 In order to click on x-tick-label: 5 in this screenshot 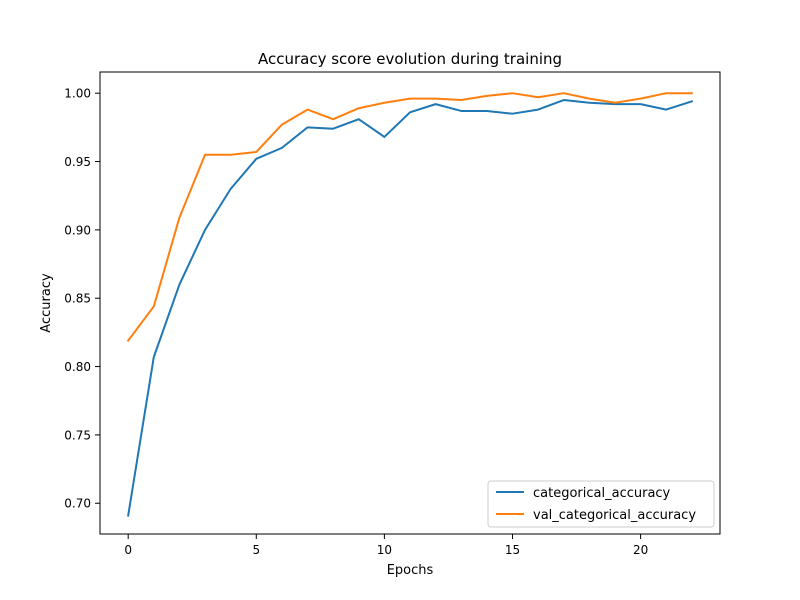, I will do `click(256, 550)`.